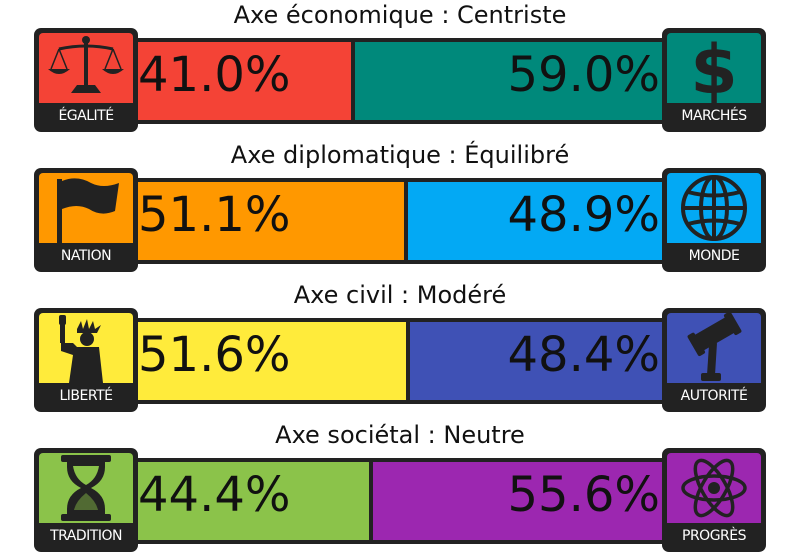 This screenshot has height=560, width=800. Describe the element at coordinates (400, 435) in the screenshot. I see `axis-title: Axe sociétal : Neutre` at that location.